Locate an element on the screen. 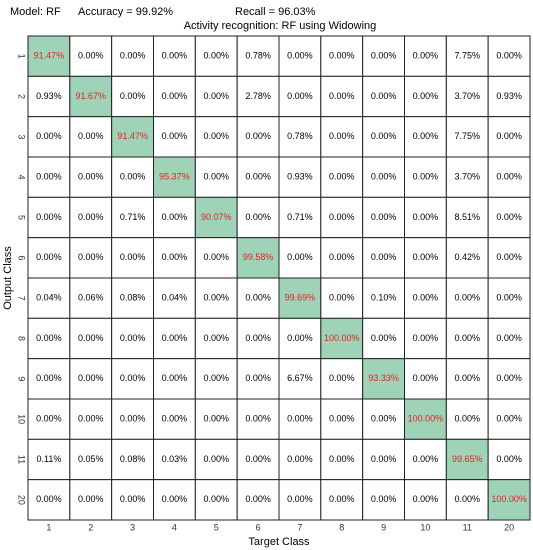 This screenshot has height=550, width=533. cell-label: 95.37% is located at coordinates (174, 177).